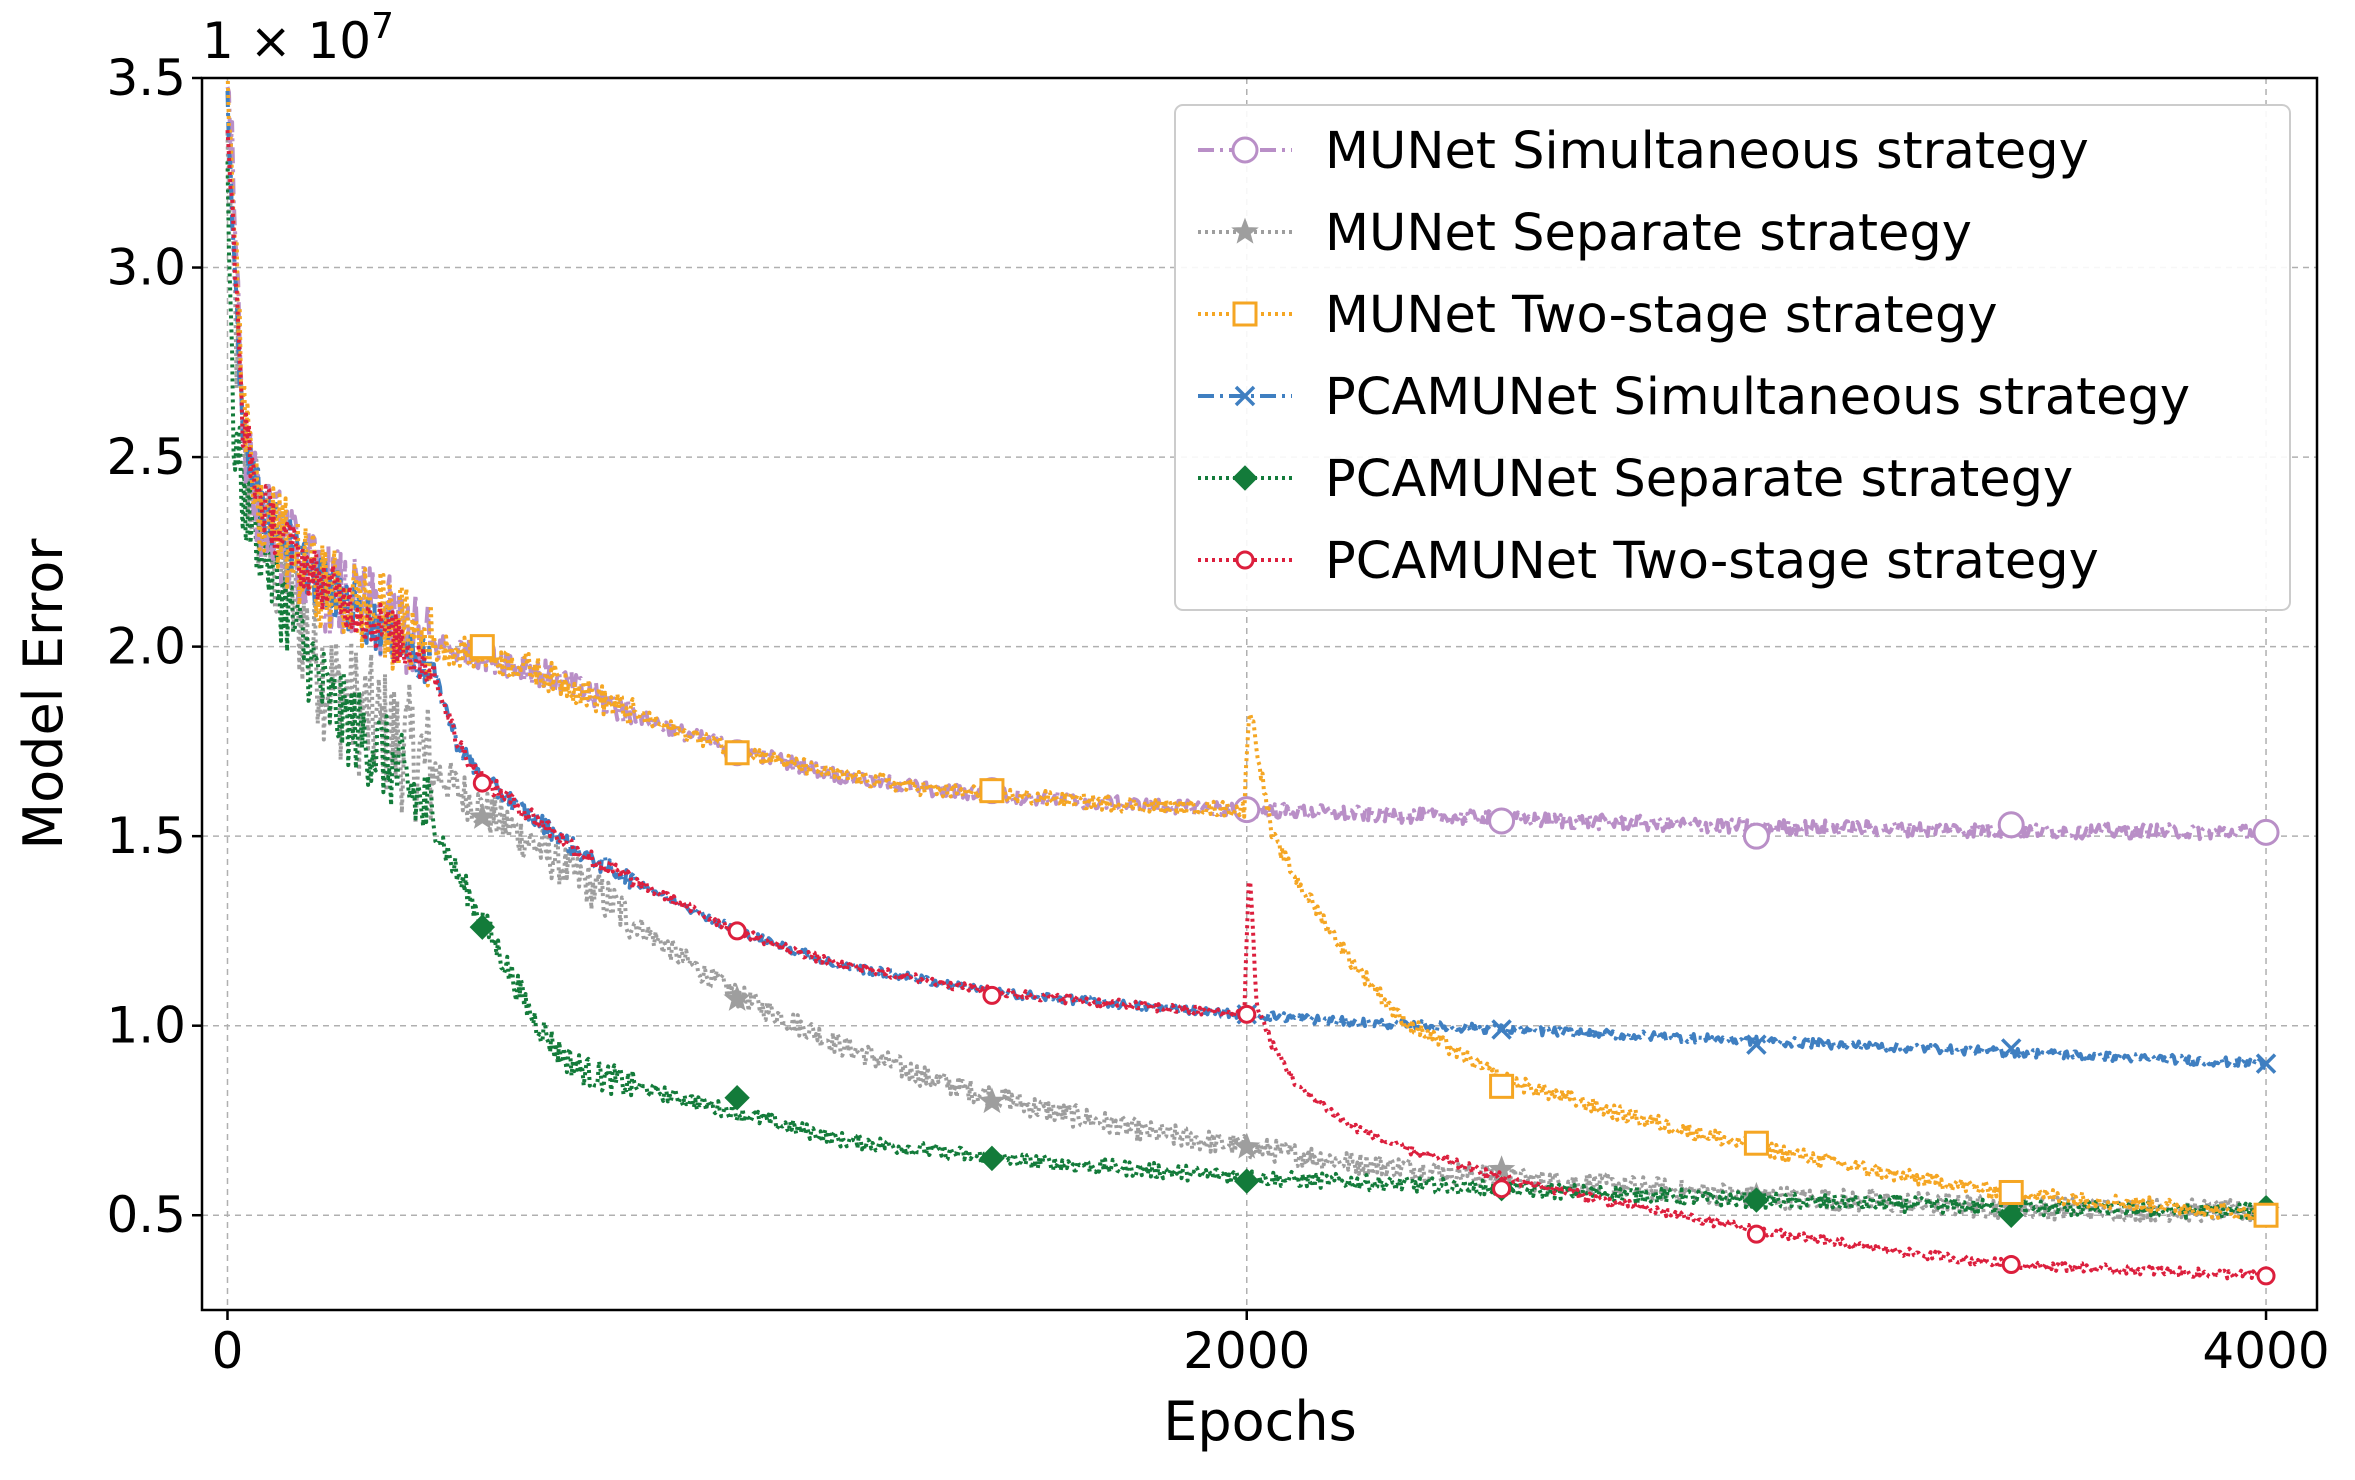 The width and height of the screenshot is (2355, 1480). I want to click on x-tick-label: 0, so click(228, 1351).